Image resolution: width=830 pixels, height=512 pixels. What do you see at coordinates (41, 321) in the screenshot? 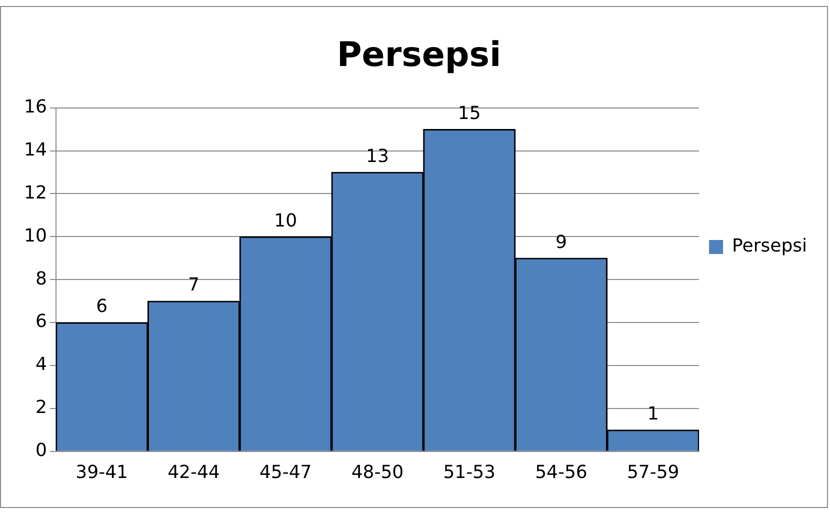
I see `y-tick-label: 6` at bounding box center [41, 321].